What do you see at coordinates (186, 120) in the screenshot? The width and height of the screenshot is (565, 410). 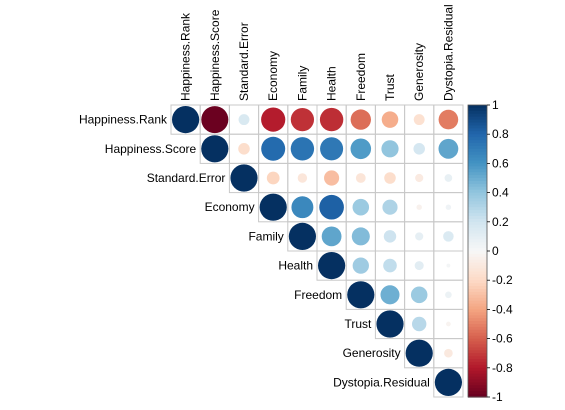 I see `corr-circle-Happiness.Rank-Happiness.Rank` at bounding box center [186, 120].